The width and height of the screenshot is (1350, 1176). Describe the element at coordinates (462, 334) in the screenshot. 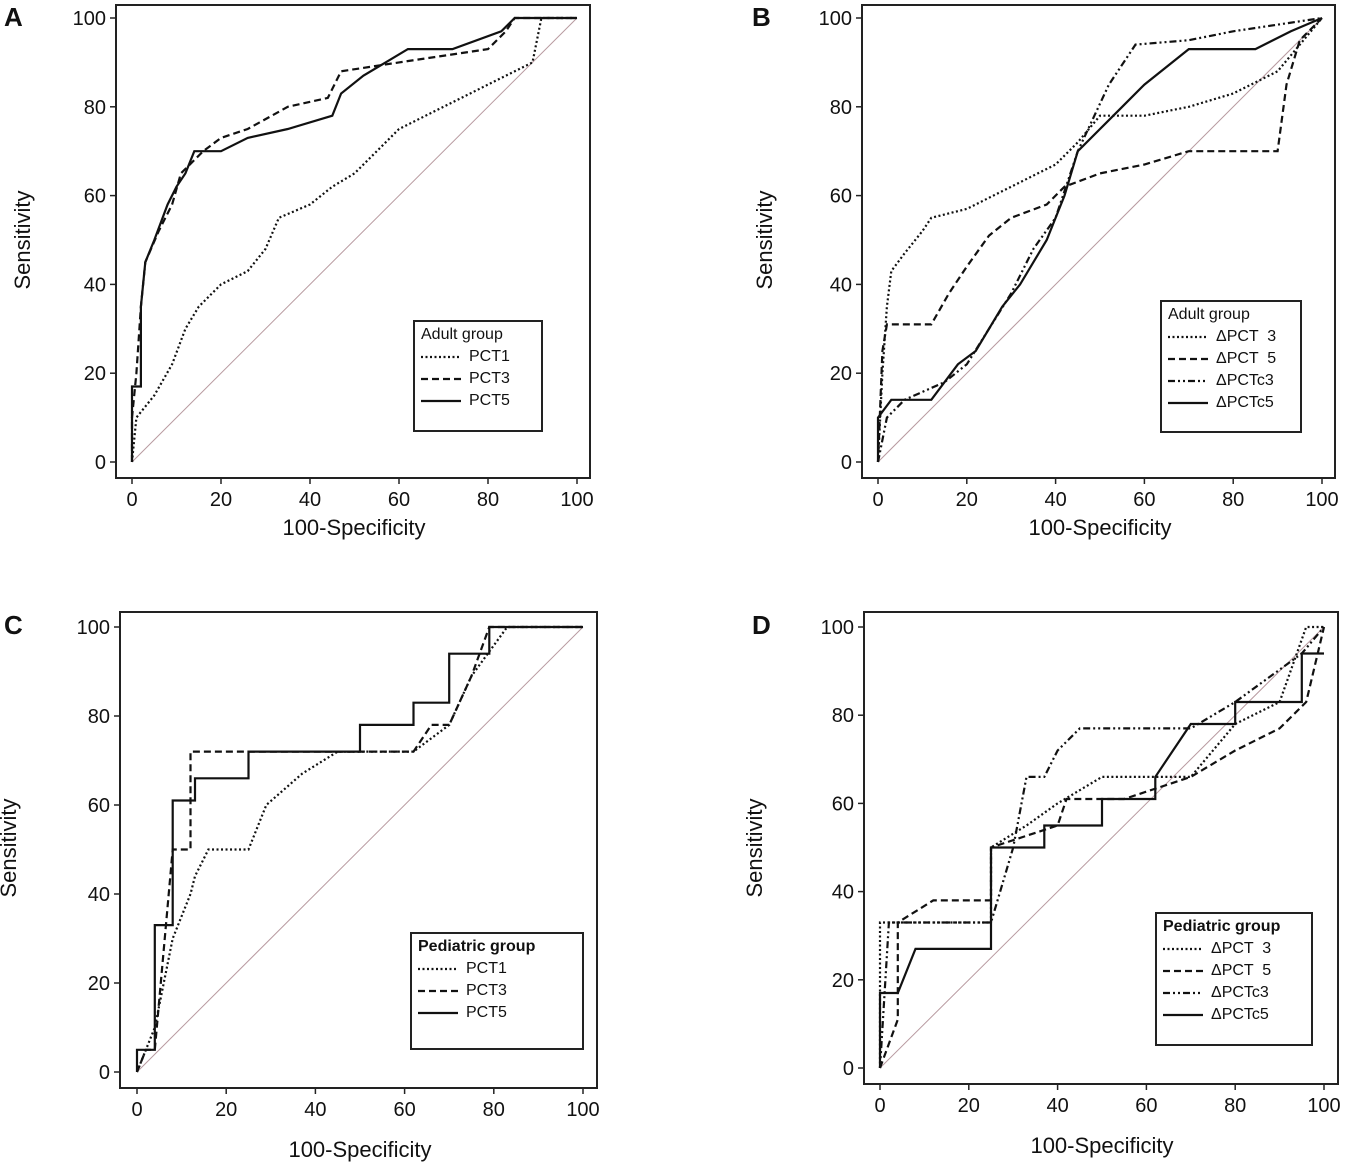

I see `legend-title: Adult group` at that location.